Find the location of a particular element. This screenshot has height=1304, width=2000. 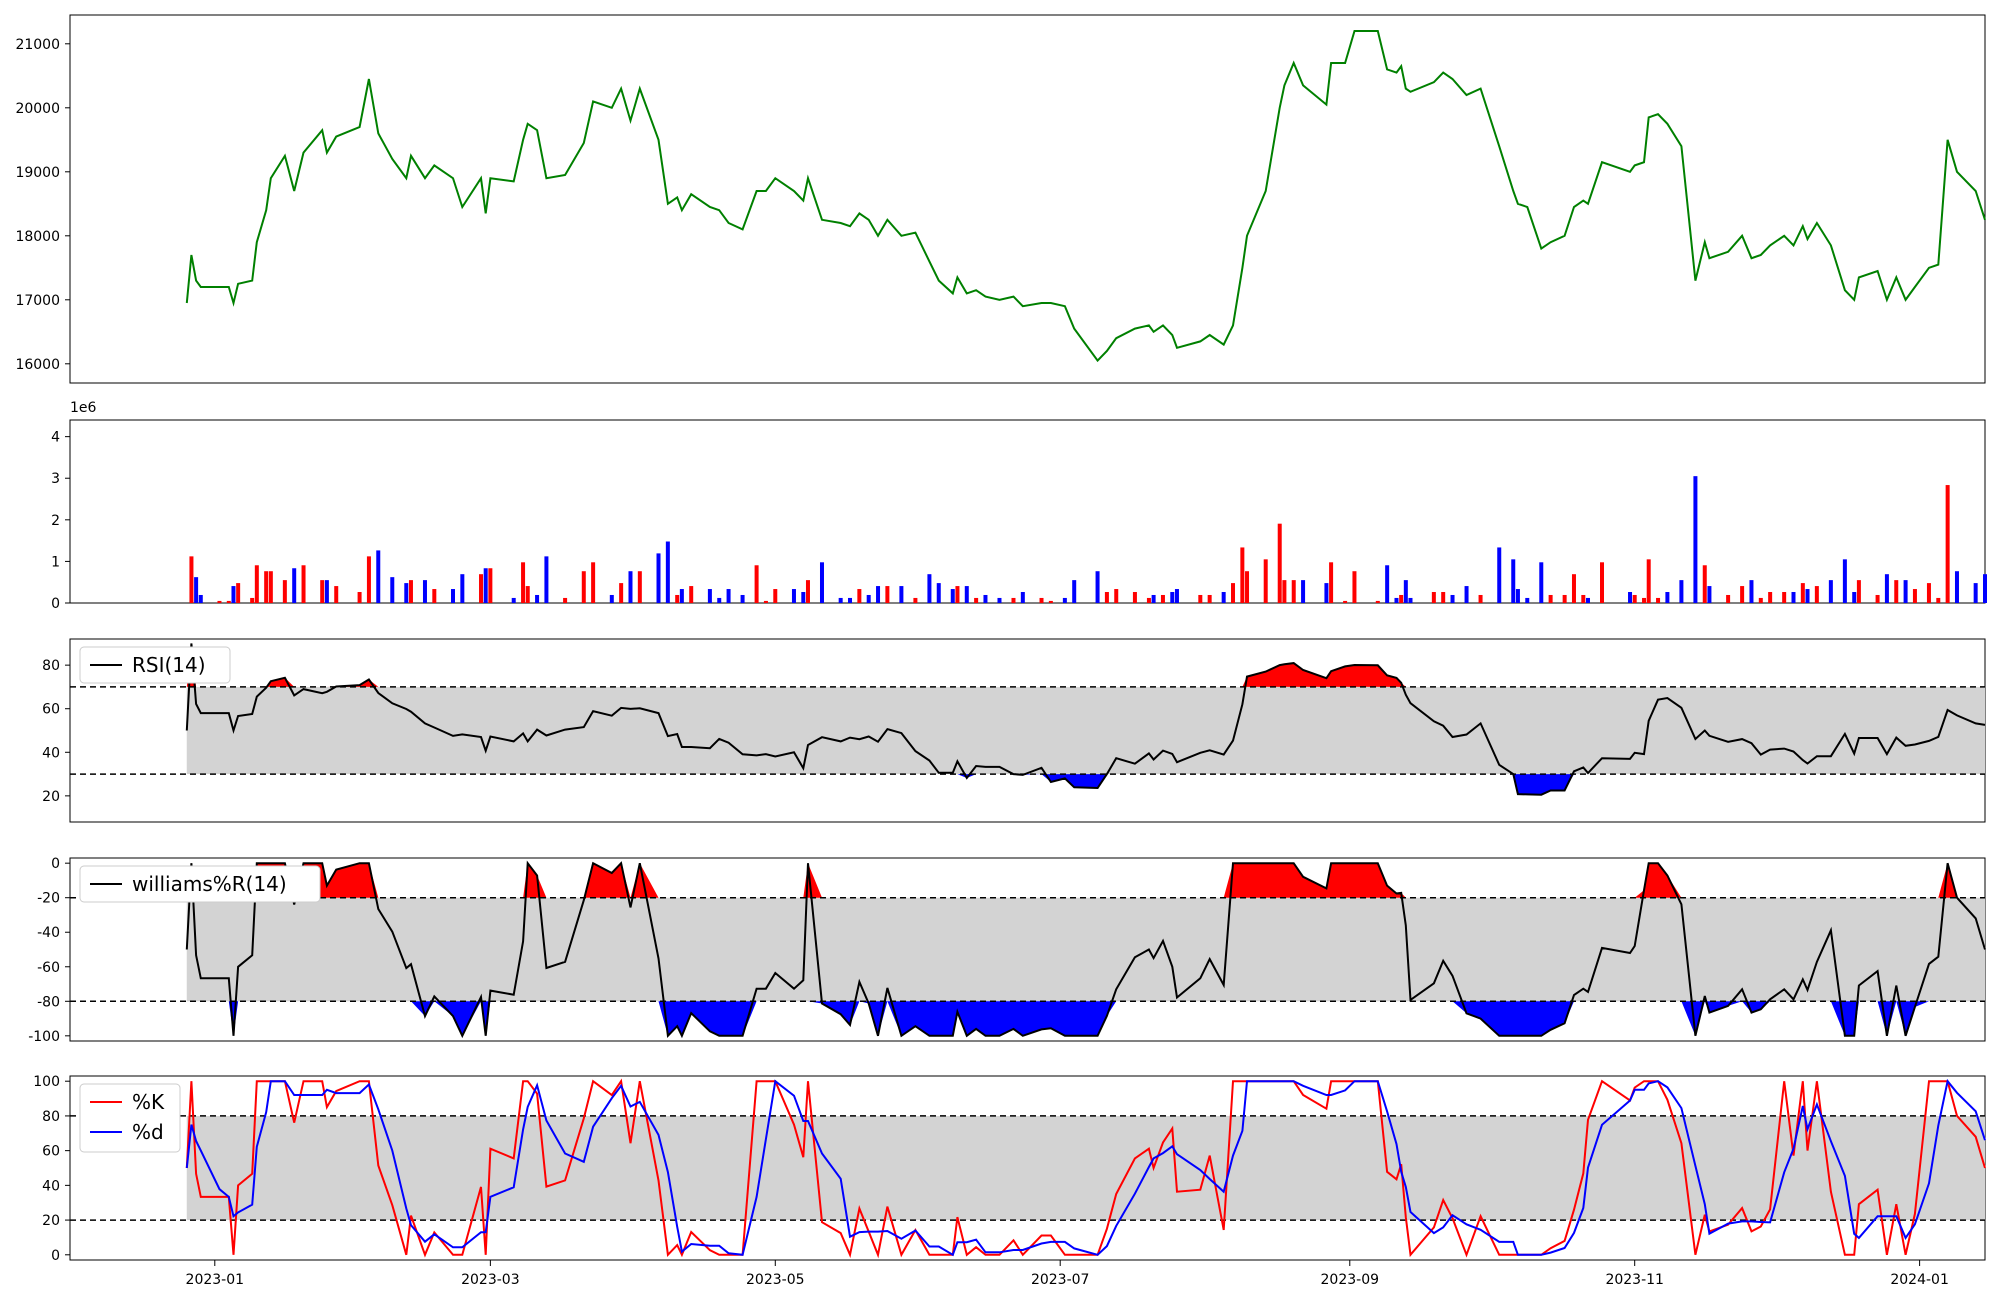

y-tick-label-stoch: 20 is located at coordinates (51, 1221).